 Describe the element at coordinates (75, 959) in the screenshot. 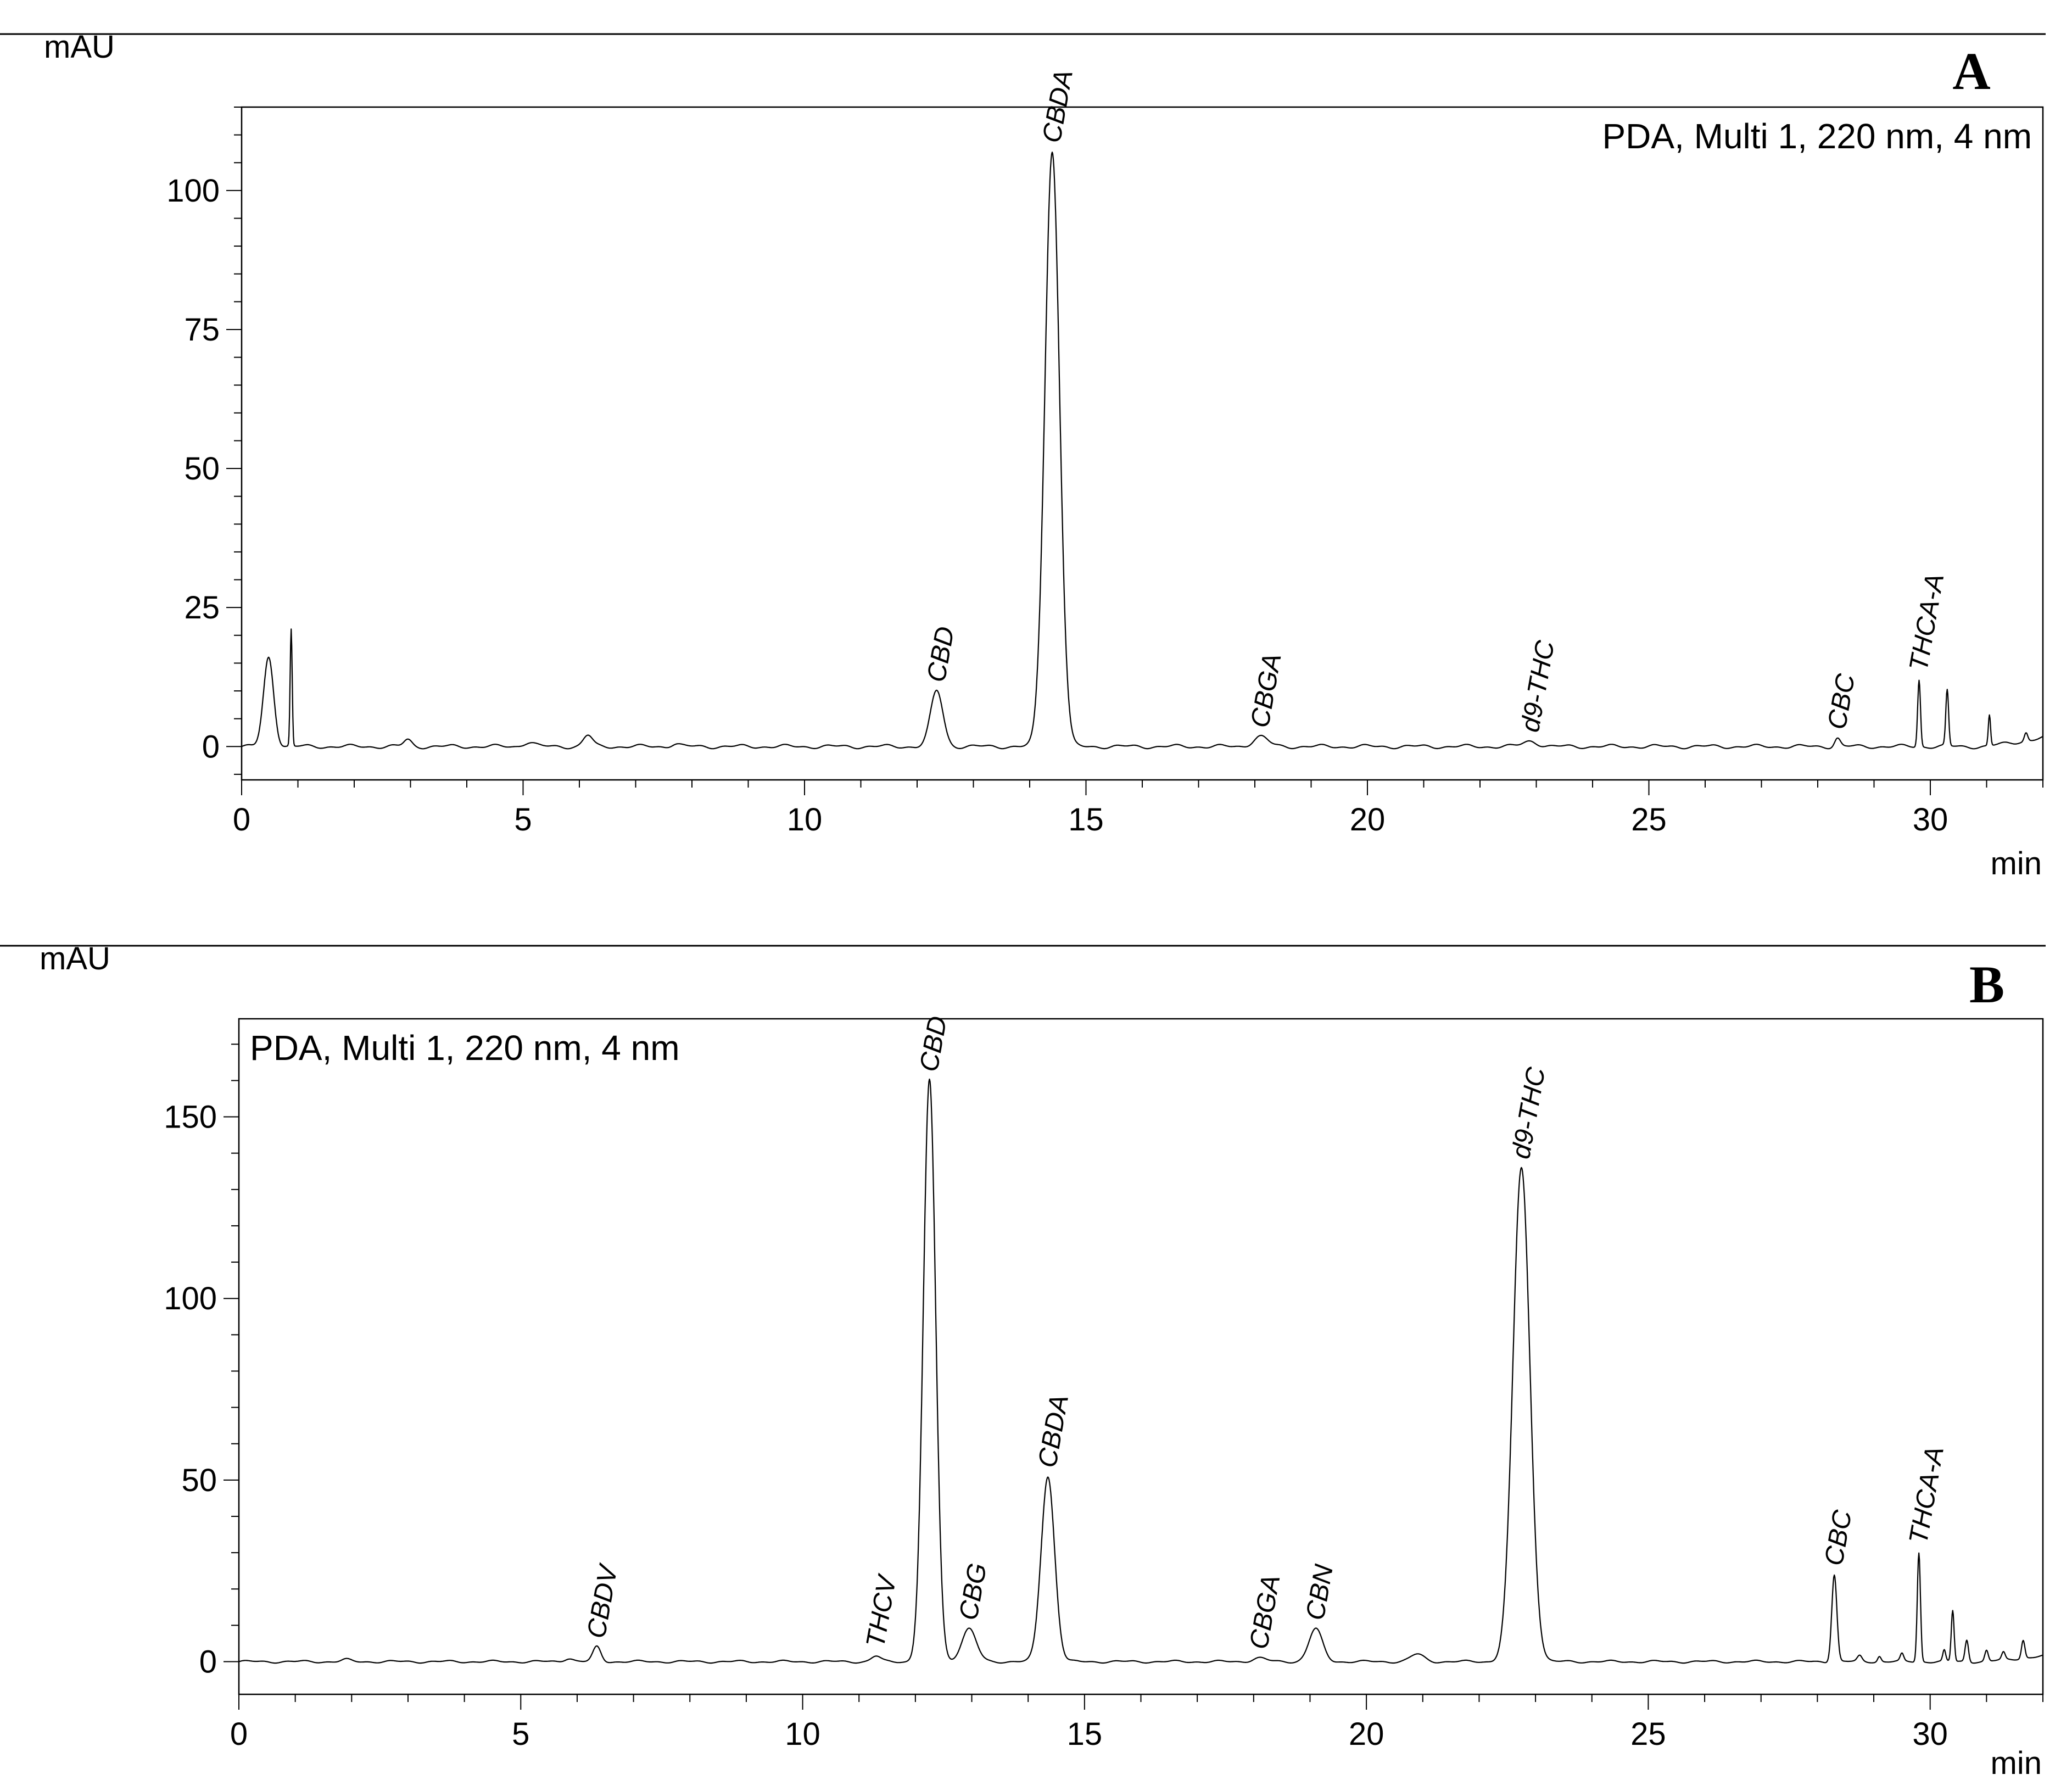

I see `panel-b-y-unit: mAU` at that location.